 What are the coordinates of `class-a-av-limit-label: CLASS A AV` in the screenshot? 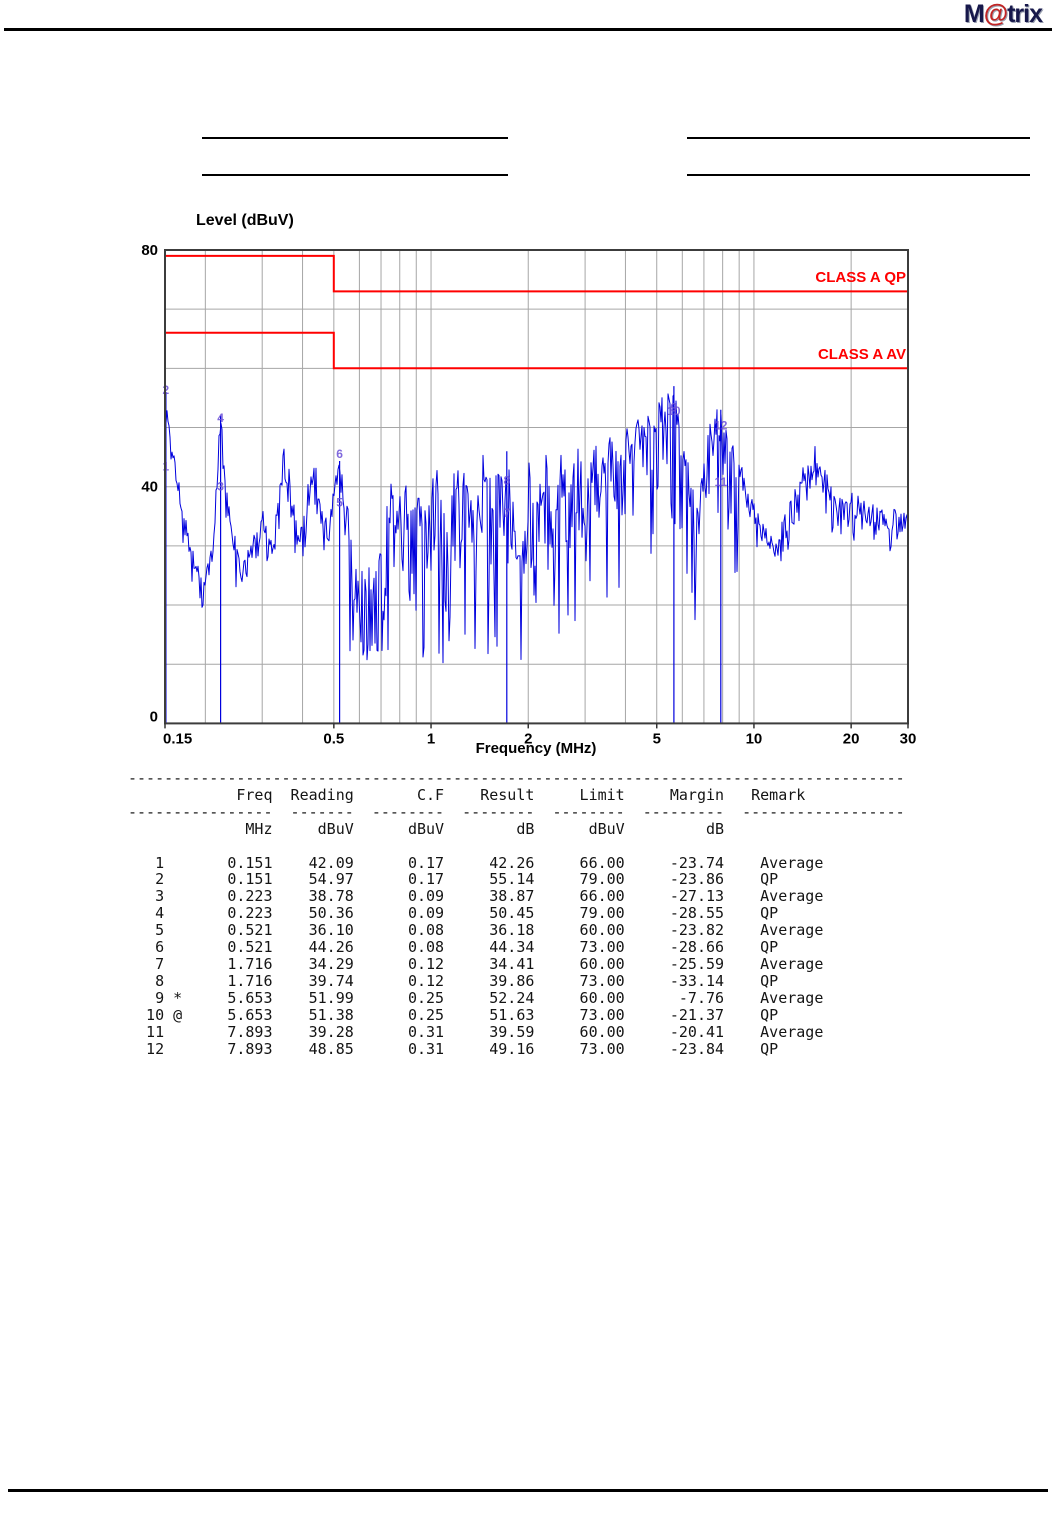 It's located at (861, 354).